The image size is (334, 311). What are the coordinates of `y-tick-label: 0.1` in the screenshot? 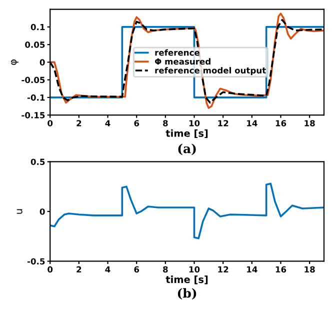 It's located at (37, 27).